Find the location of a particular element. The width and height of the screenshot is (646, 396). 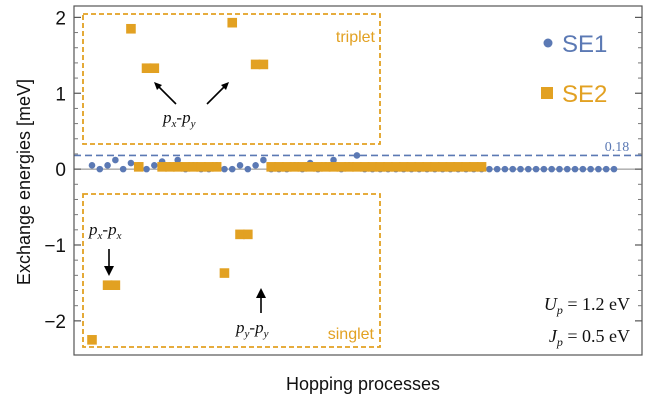

legend-label-se2: SE2 is located at coordinates (584, 94).